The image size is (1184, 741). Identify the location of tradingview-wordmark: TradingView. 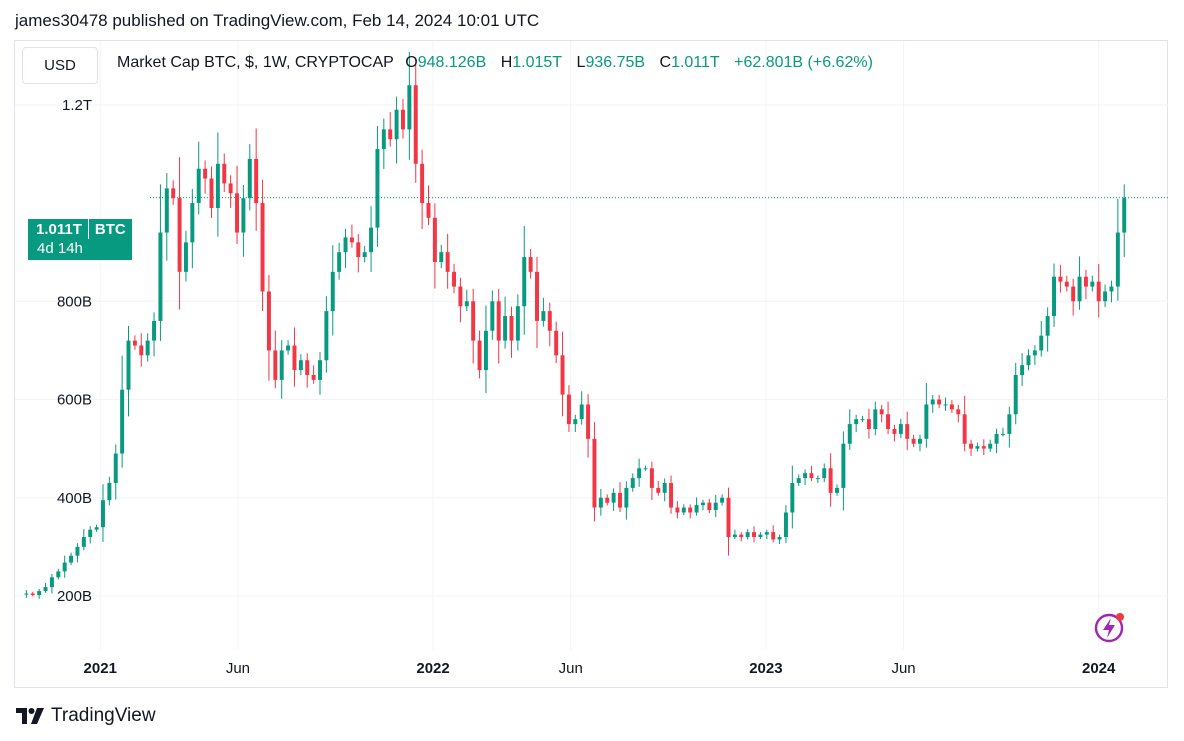
(103, 715).